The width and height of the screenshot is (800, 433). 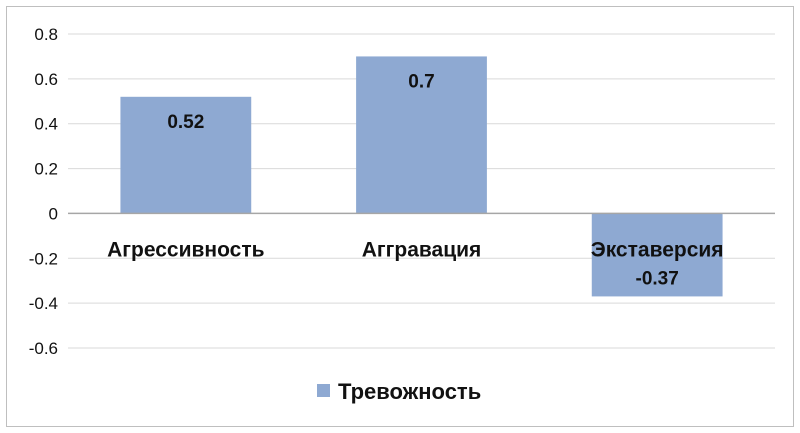 I want to click on y-tick-label: 0.8, so click(x=46, y=34).